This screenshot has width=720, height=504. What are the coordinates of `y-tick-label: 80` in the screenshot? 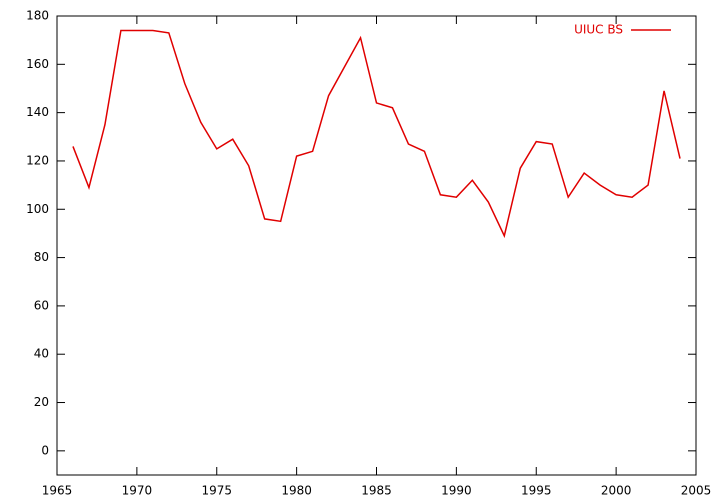 It's located at (41, 257).